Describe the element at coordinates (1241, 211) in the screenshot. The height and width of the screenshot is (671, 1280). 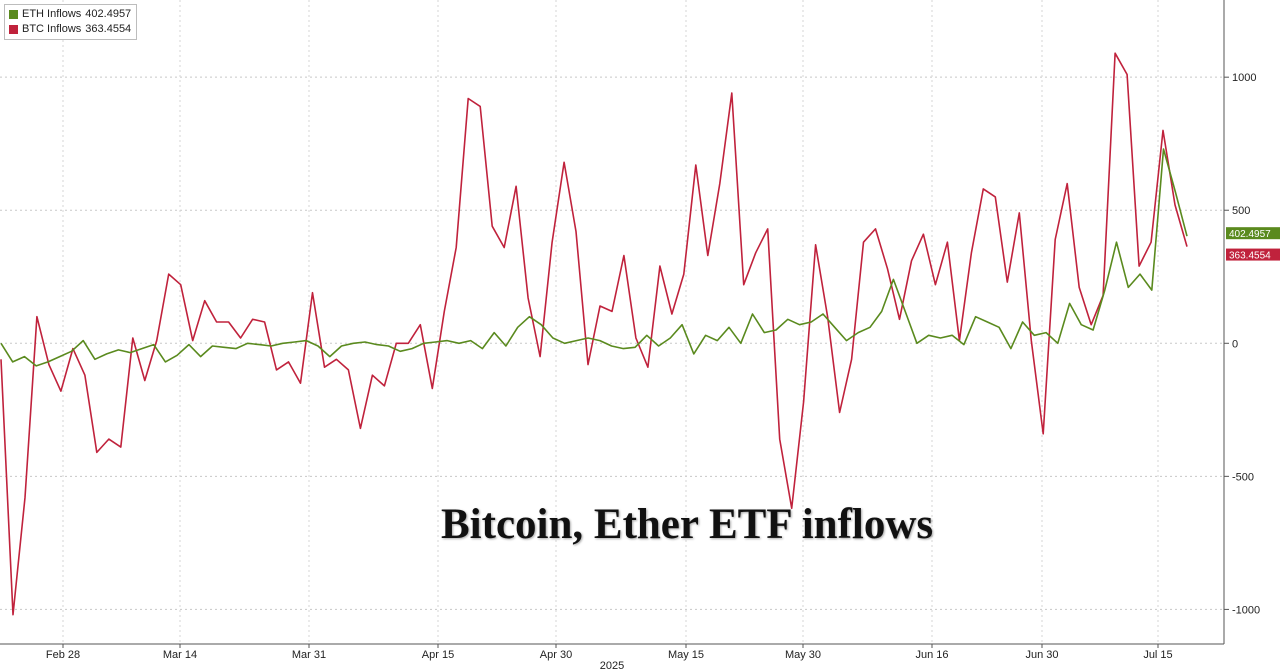
I see `y-tick-label: 500` at that location.